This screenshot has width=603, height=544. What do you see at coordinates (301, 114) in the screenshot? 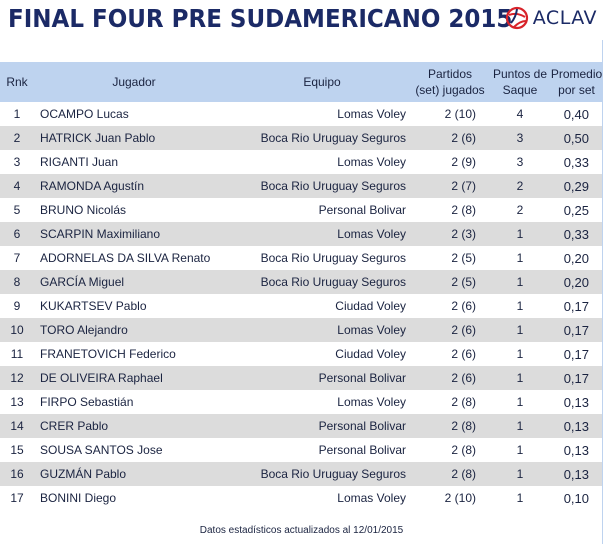
I see `table-row: 1 OCAMPO Lucas Lomas Voley 2 (10) 4 0,40` at bounding box center [301, 114].